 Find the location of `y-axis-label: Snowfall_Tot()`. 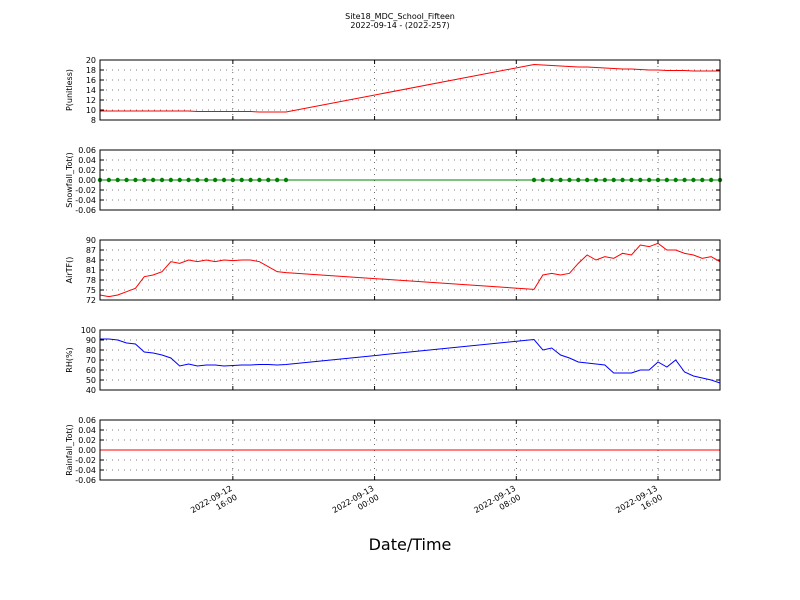

y-axis-label: Snowfall_Tot() is located at coordinates (69, 180).